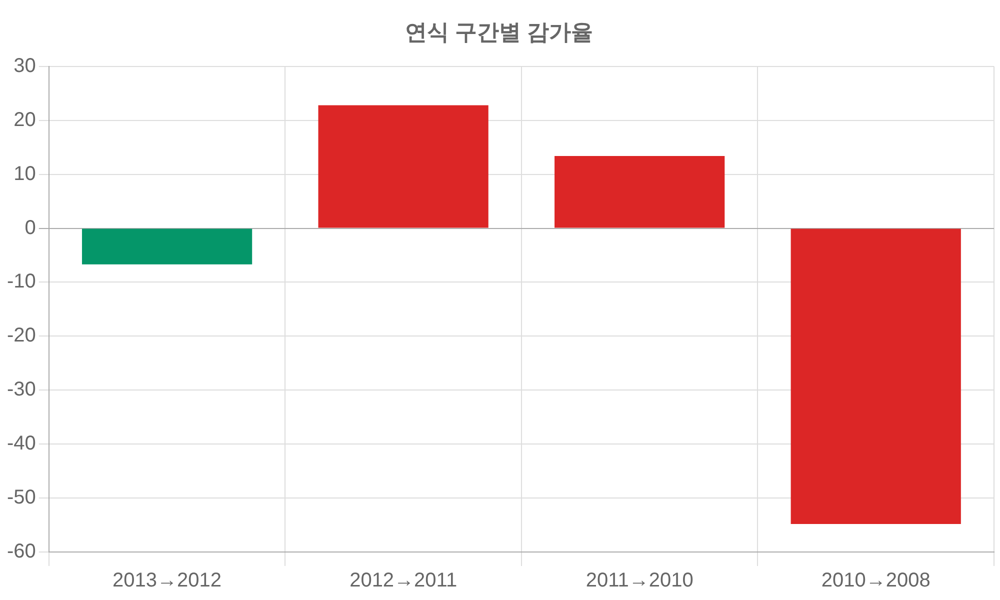 This screenshot has height=600, width=1000. I want to click on y-tick-label: -30, so click(21, 389).